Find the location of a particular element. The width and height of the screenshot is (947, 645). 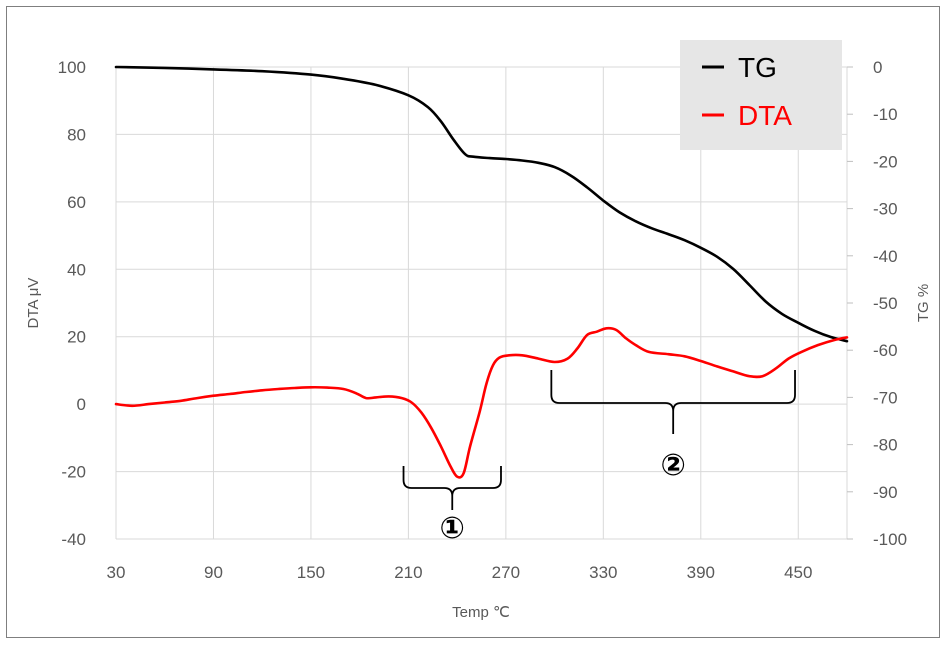

right-y-tick-label: -20 is located at coordinates (885, 161).